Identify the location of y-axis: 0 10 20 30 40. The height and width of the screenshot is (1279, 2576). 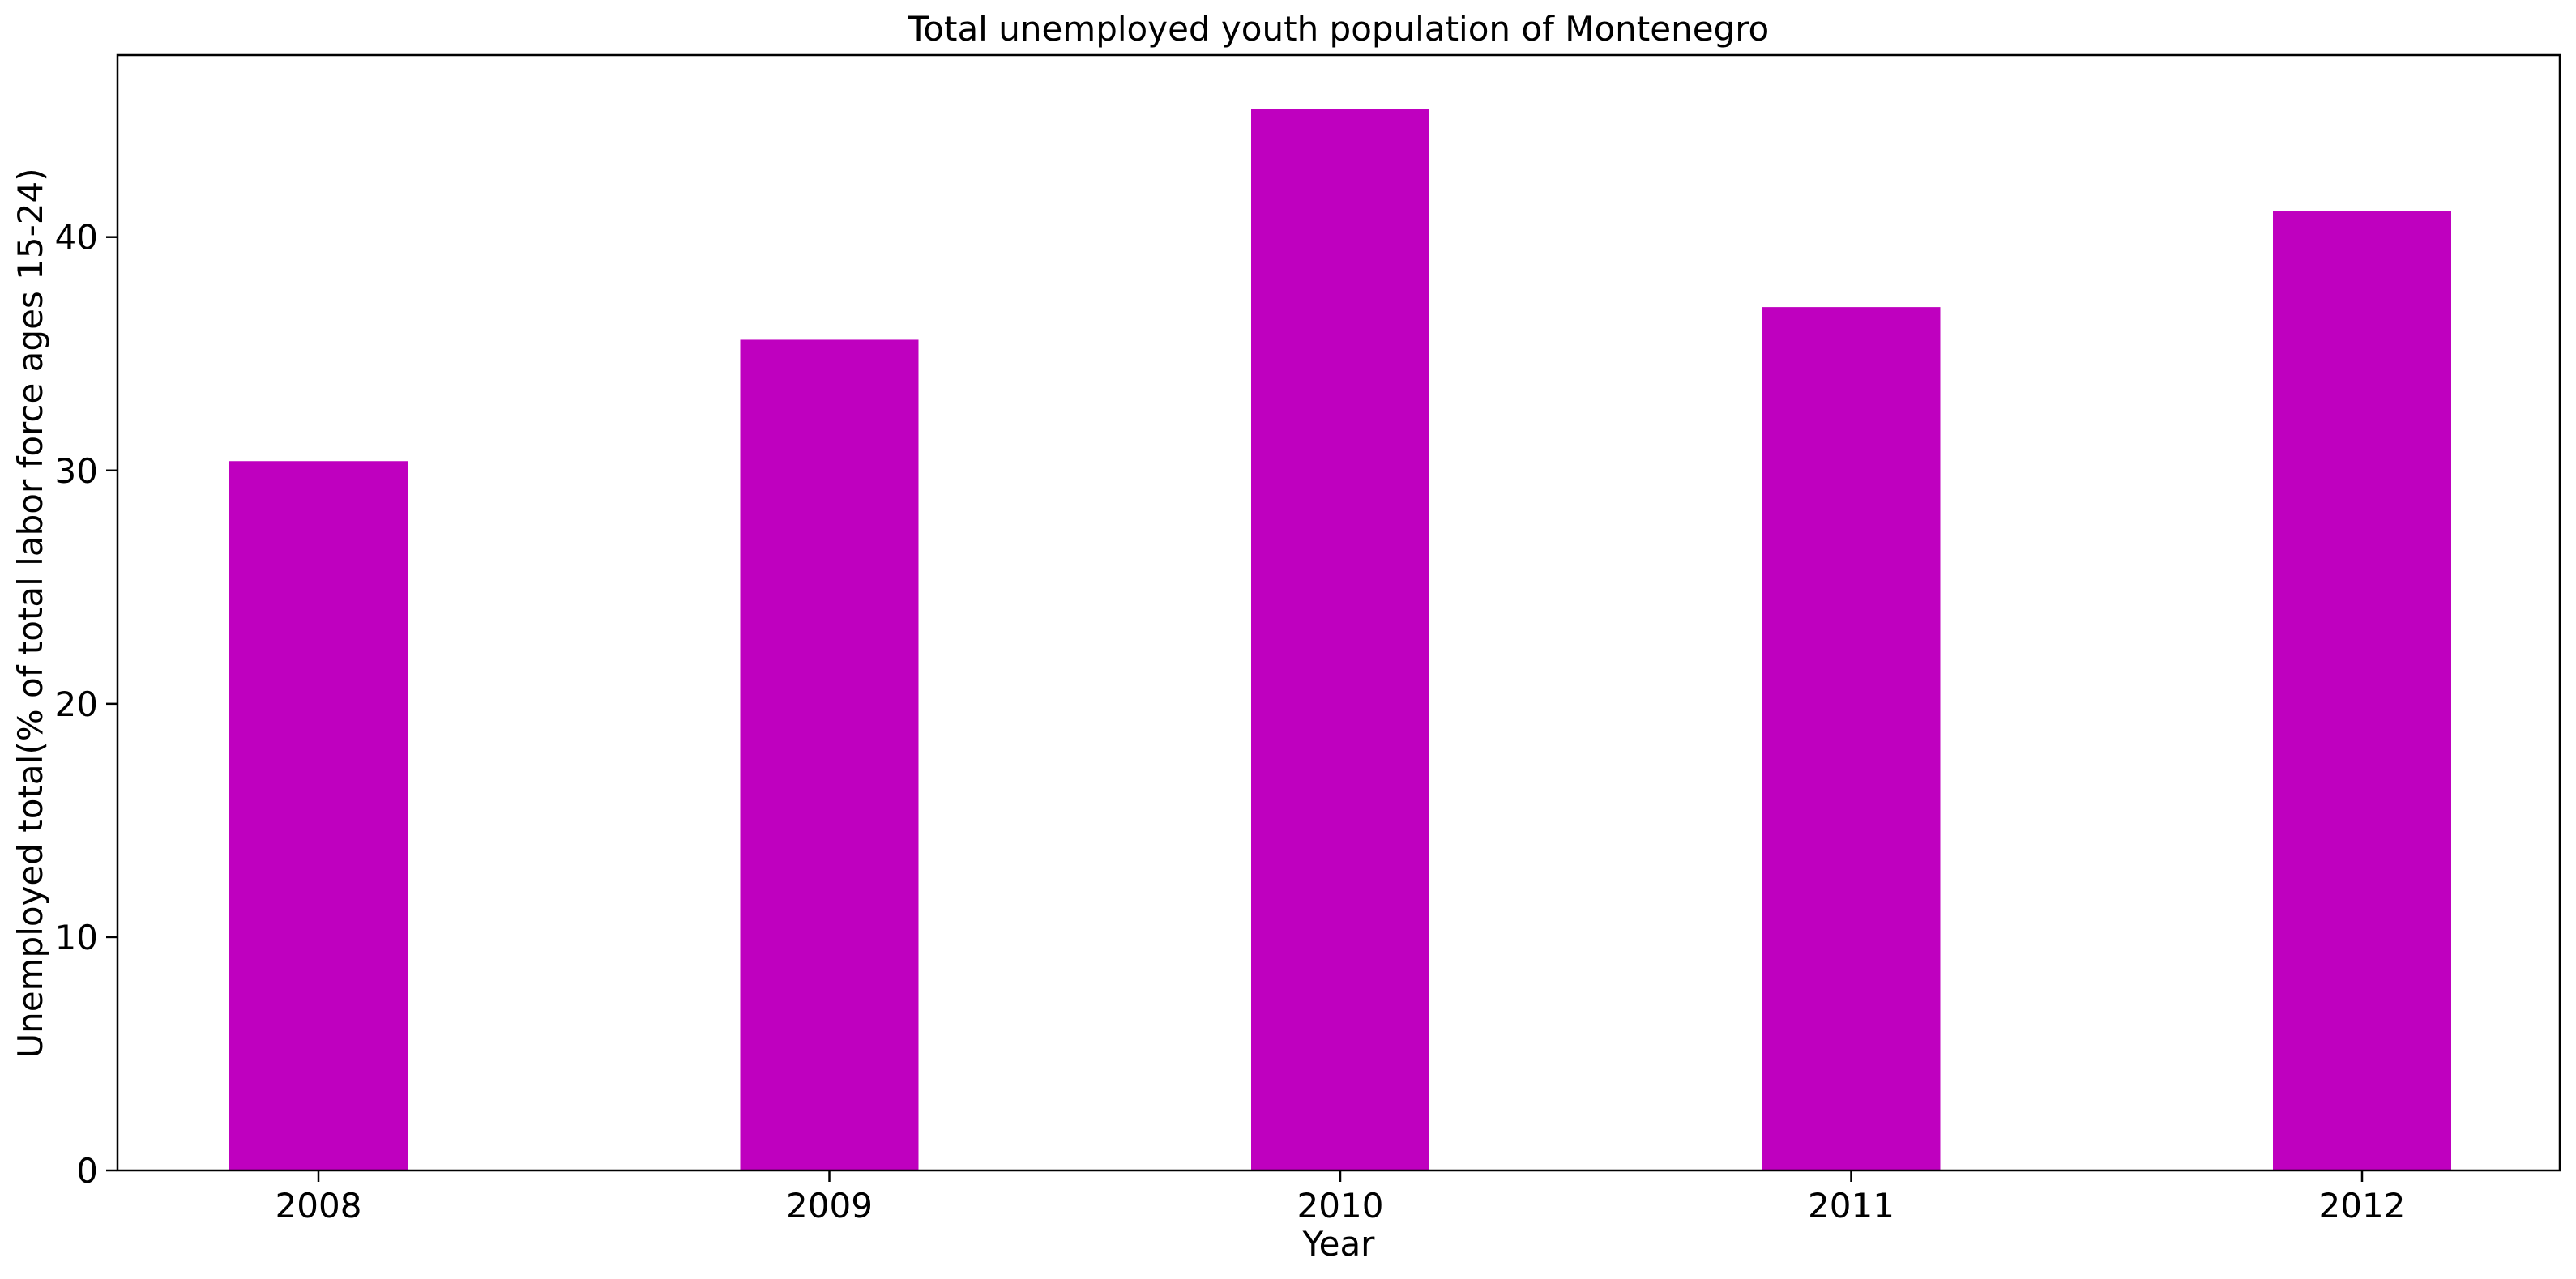
(86, 704).